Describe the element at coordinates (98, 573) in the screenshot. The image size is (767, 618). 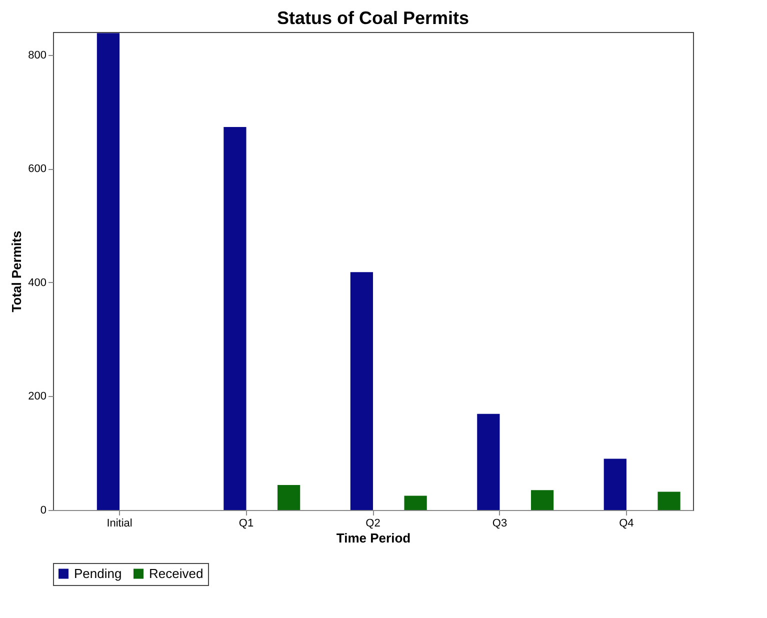
I see `legend-label: Pending` at that location.